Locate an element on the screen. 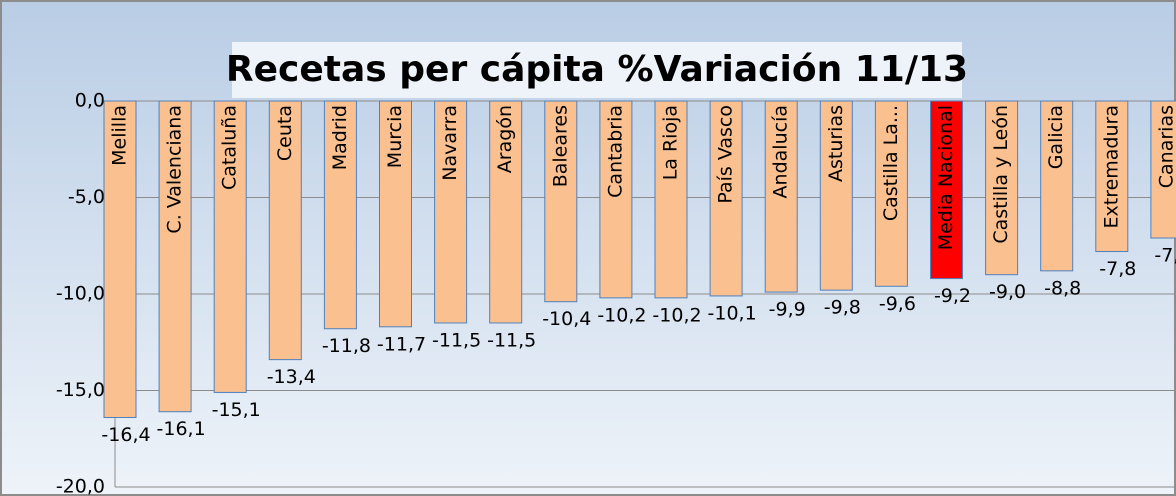 The image size is (1176, 496). value-label: -11,7 is located at coordinates (401, 344).